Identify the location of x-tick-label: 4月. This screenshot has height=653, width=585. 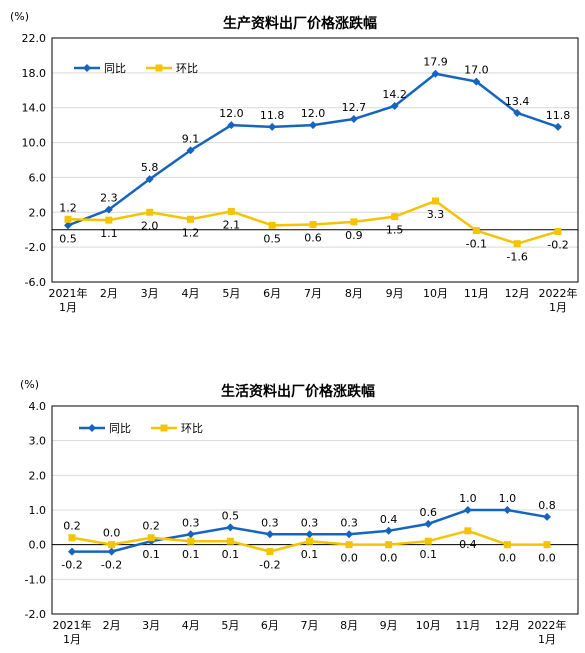
(191, 293).